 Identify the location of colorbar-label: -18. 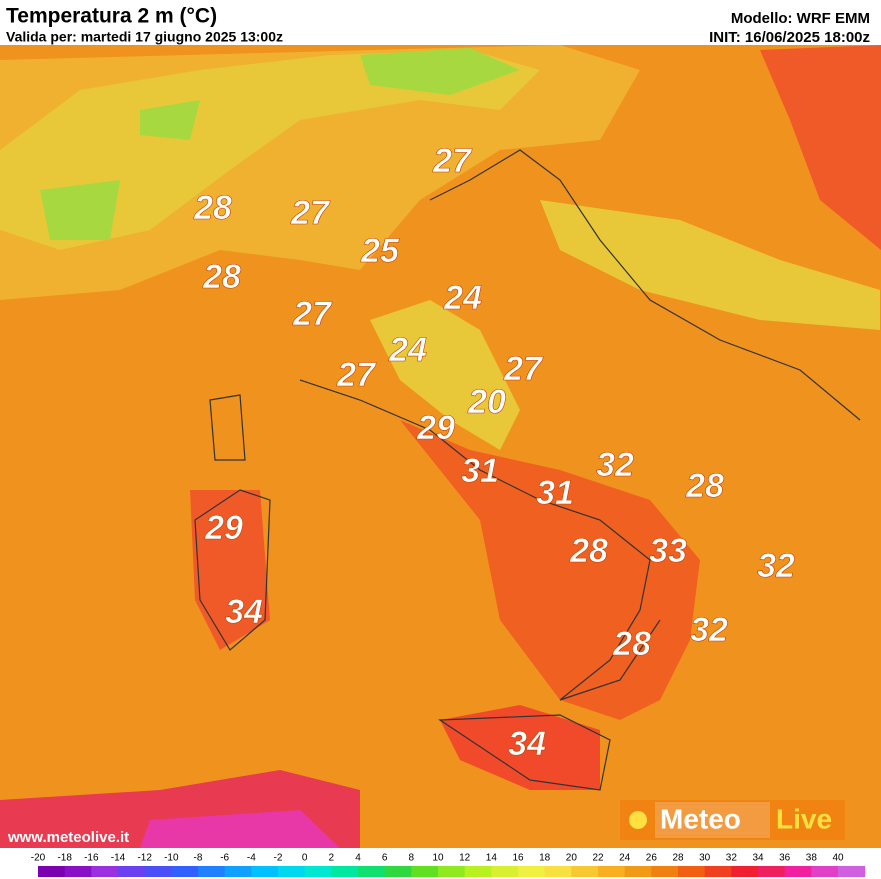
(64, 858).